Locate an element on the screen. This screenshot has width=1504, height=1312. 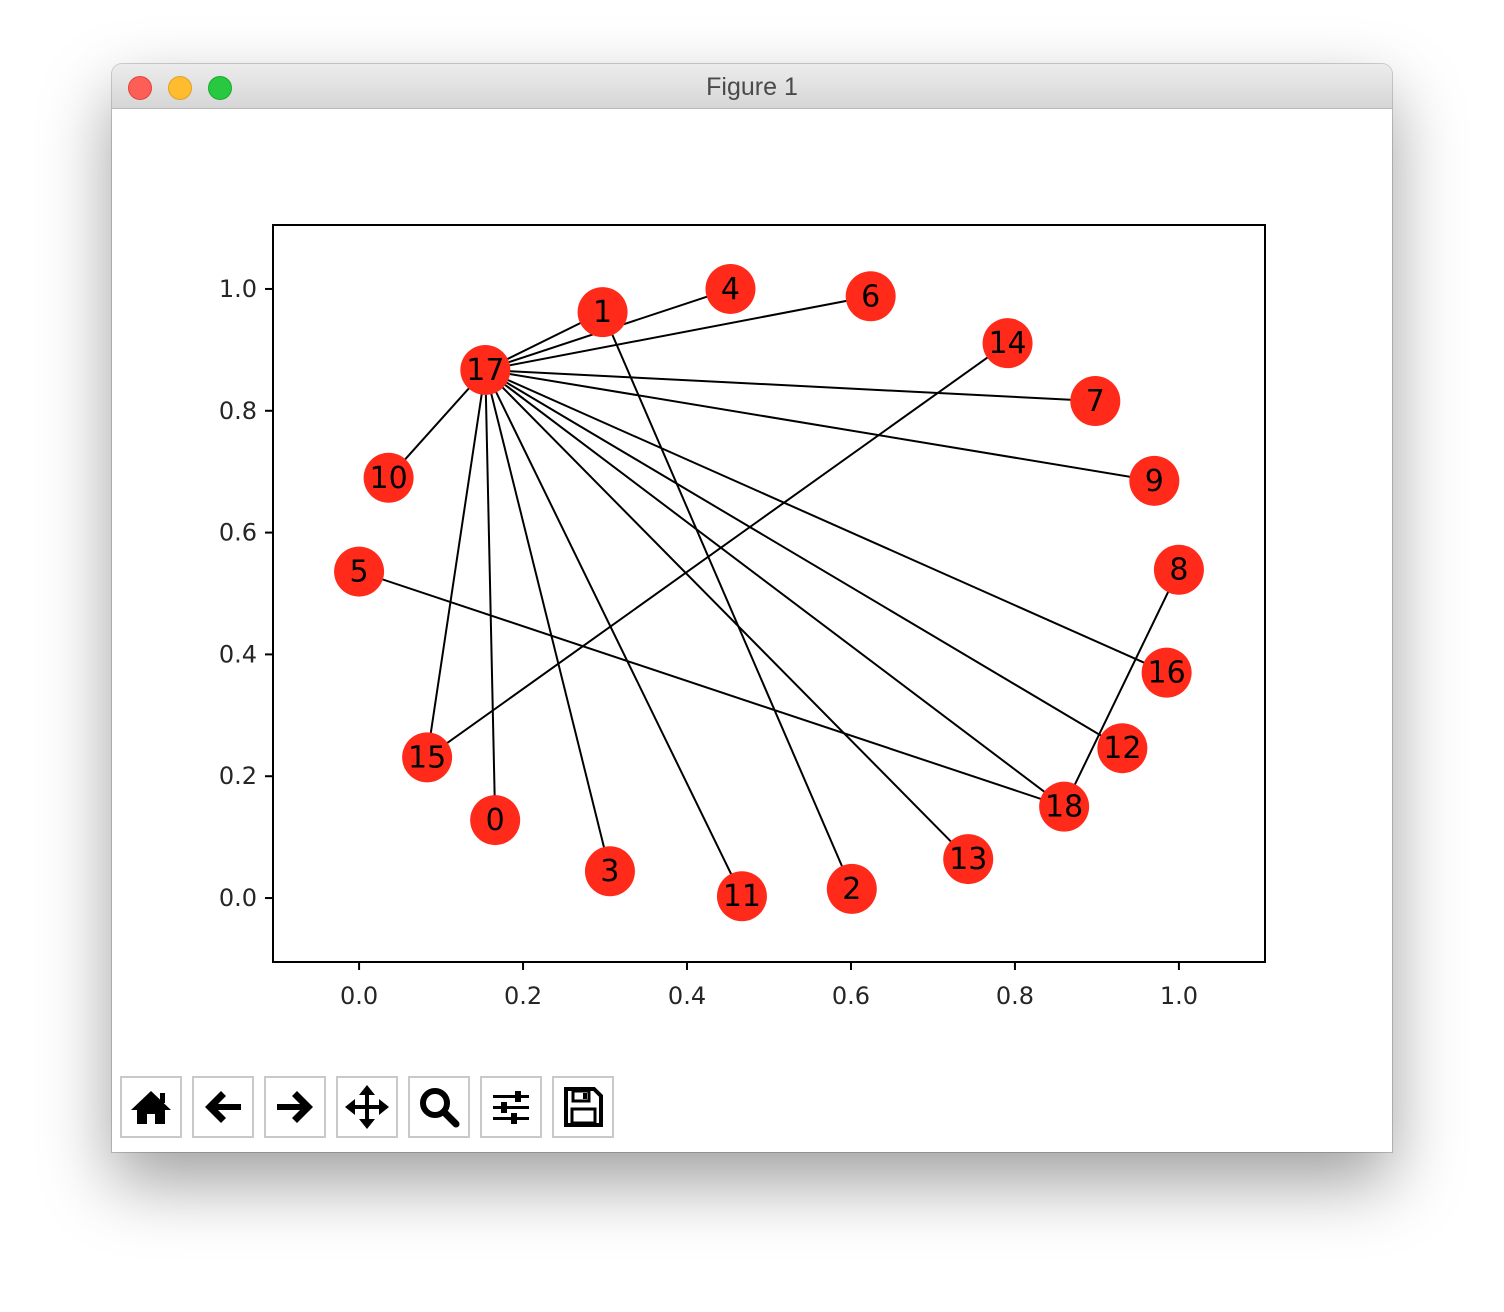
minimize-window-button is located at coordinates (180, 88).